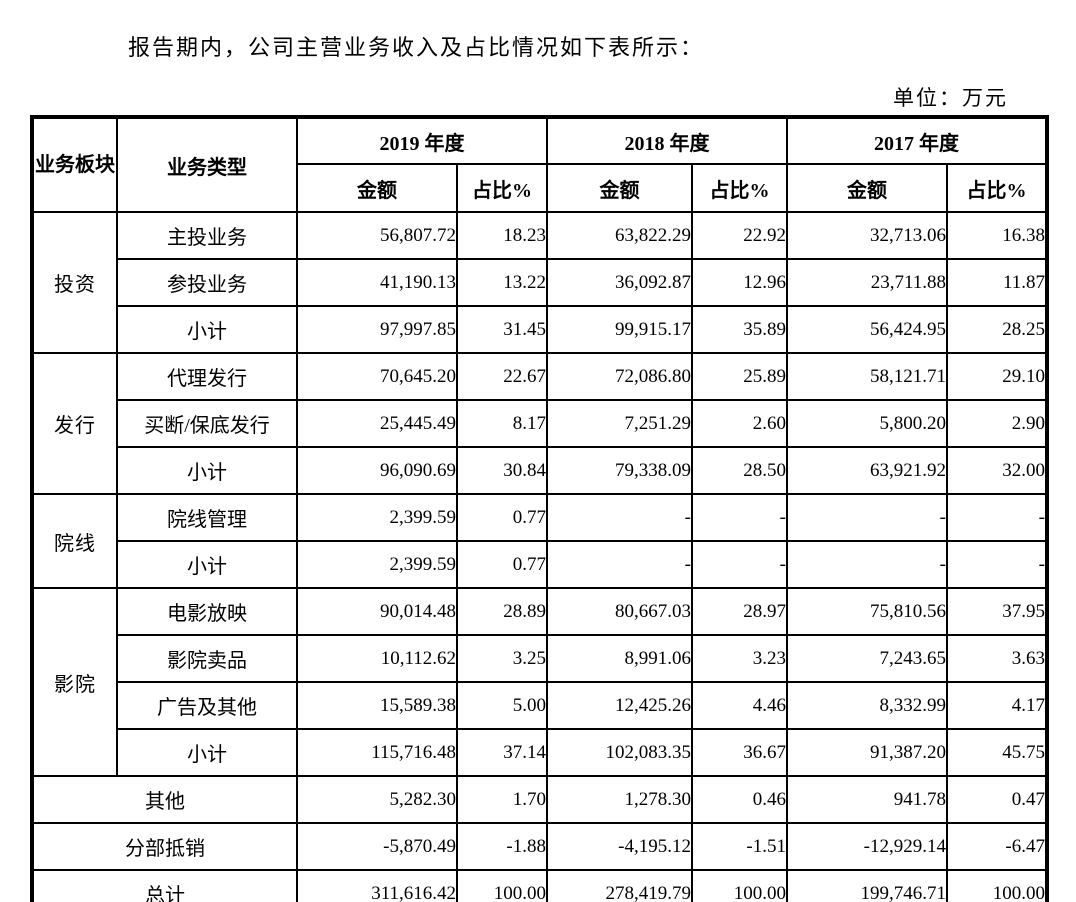  Describe the element at coordinates (74, 682) in the screenshot. I see `segment-cell: 影院` at that location.